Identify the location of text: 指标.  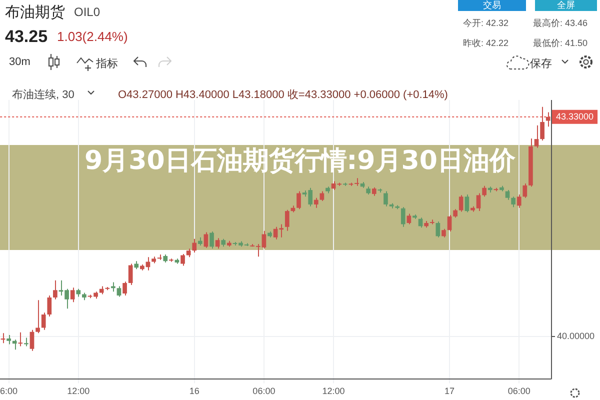
(107, 64).